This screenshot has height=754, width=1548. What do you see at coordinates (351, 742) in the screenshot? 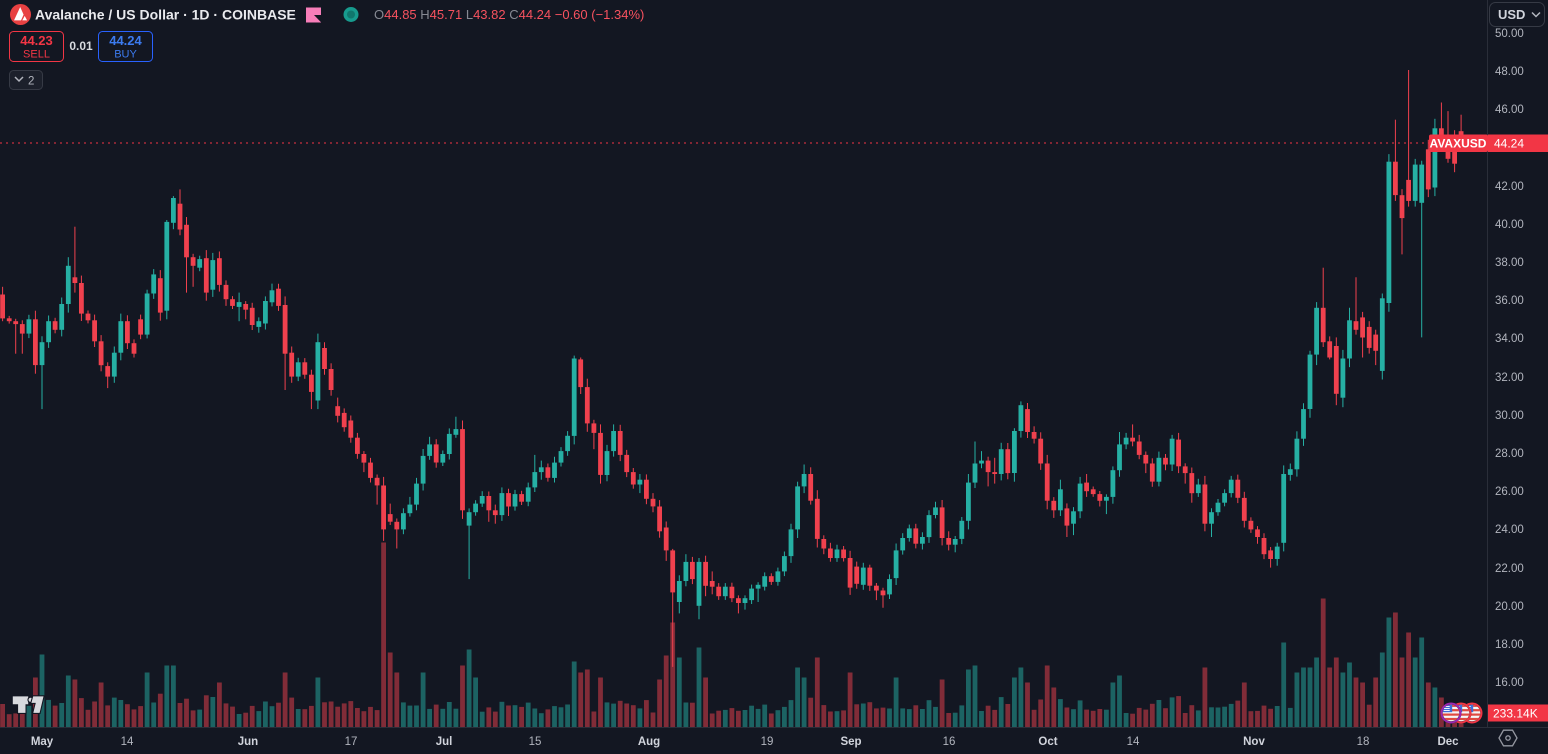
I see `svg-text: 17` at bounding box center [351, 742].